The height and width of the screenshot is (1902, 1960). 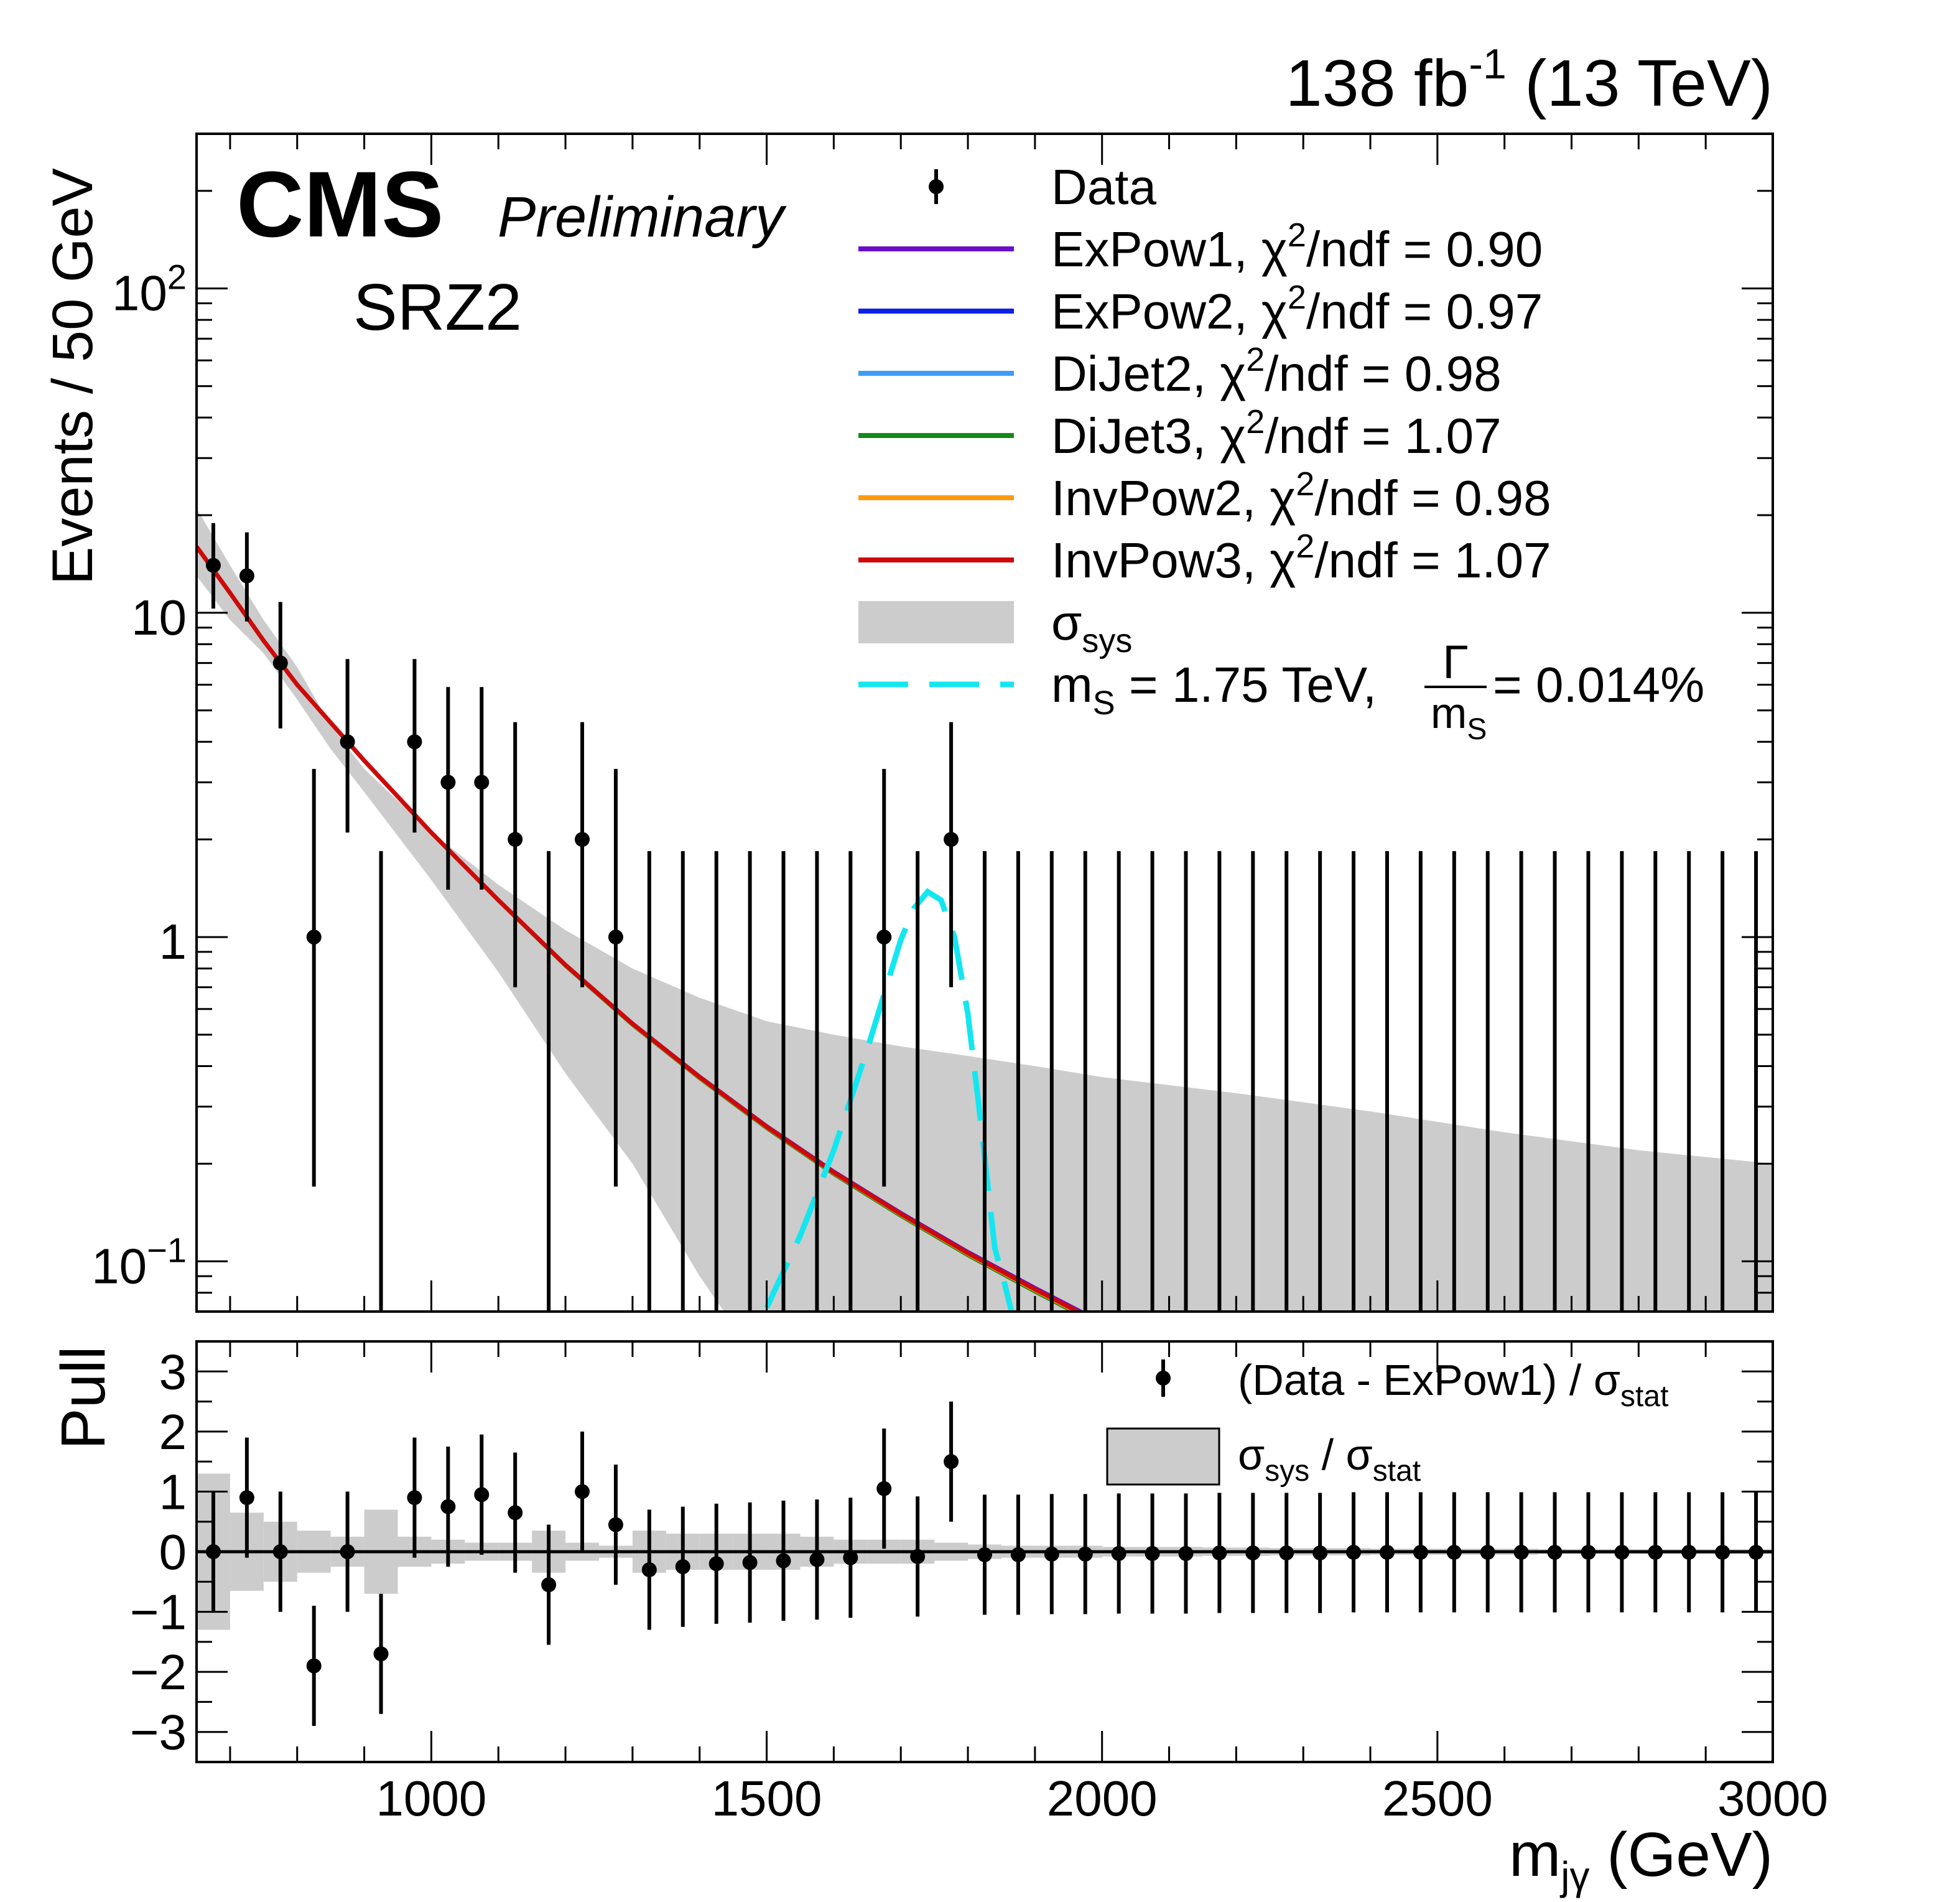 I want to click on preliminary-label: Preliminary, so click(x=642, y=217).